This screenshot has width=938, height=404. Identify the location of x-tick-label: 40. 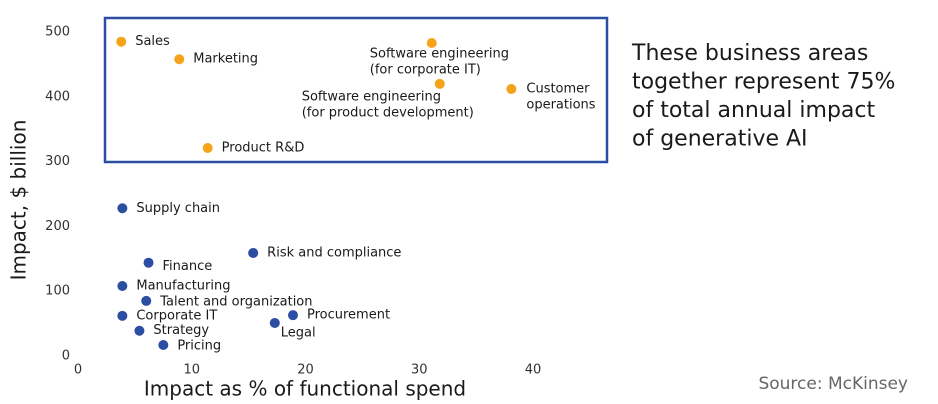
(533, 370).